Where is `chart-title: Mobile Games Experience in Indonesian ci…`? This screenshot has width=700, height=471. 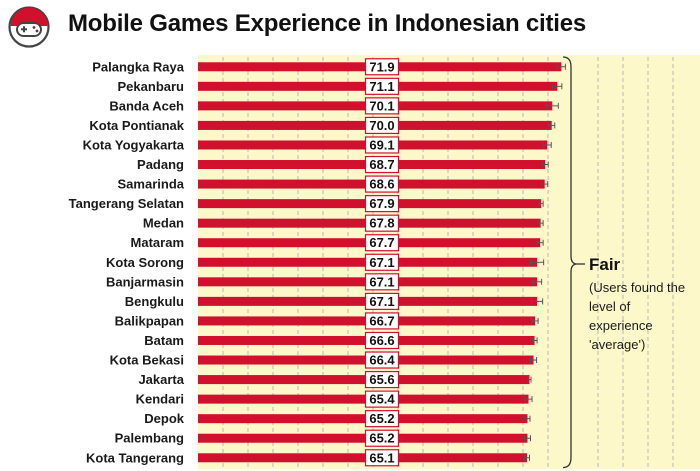 chart-title: Mobile Games Experience in Indonesian ci… is located at coordinates (327, 23).